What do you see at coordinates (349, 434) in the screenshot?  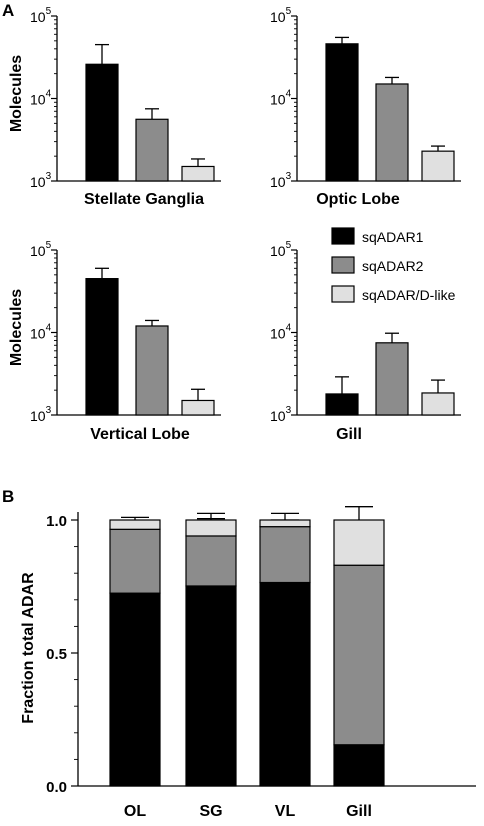 I see `chart-title: Gill` at bounding box center [349, 434].